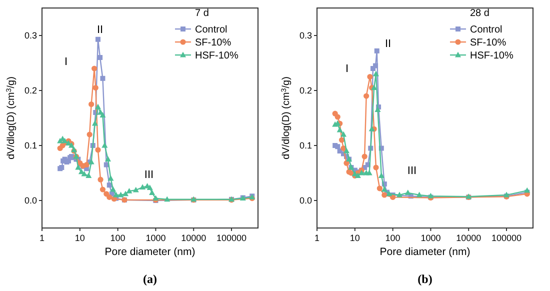  What do you see at coordinates (480, 13) in the screenshot?
I see `legend-title: 28 d` at bounding box center [480, 13].